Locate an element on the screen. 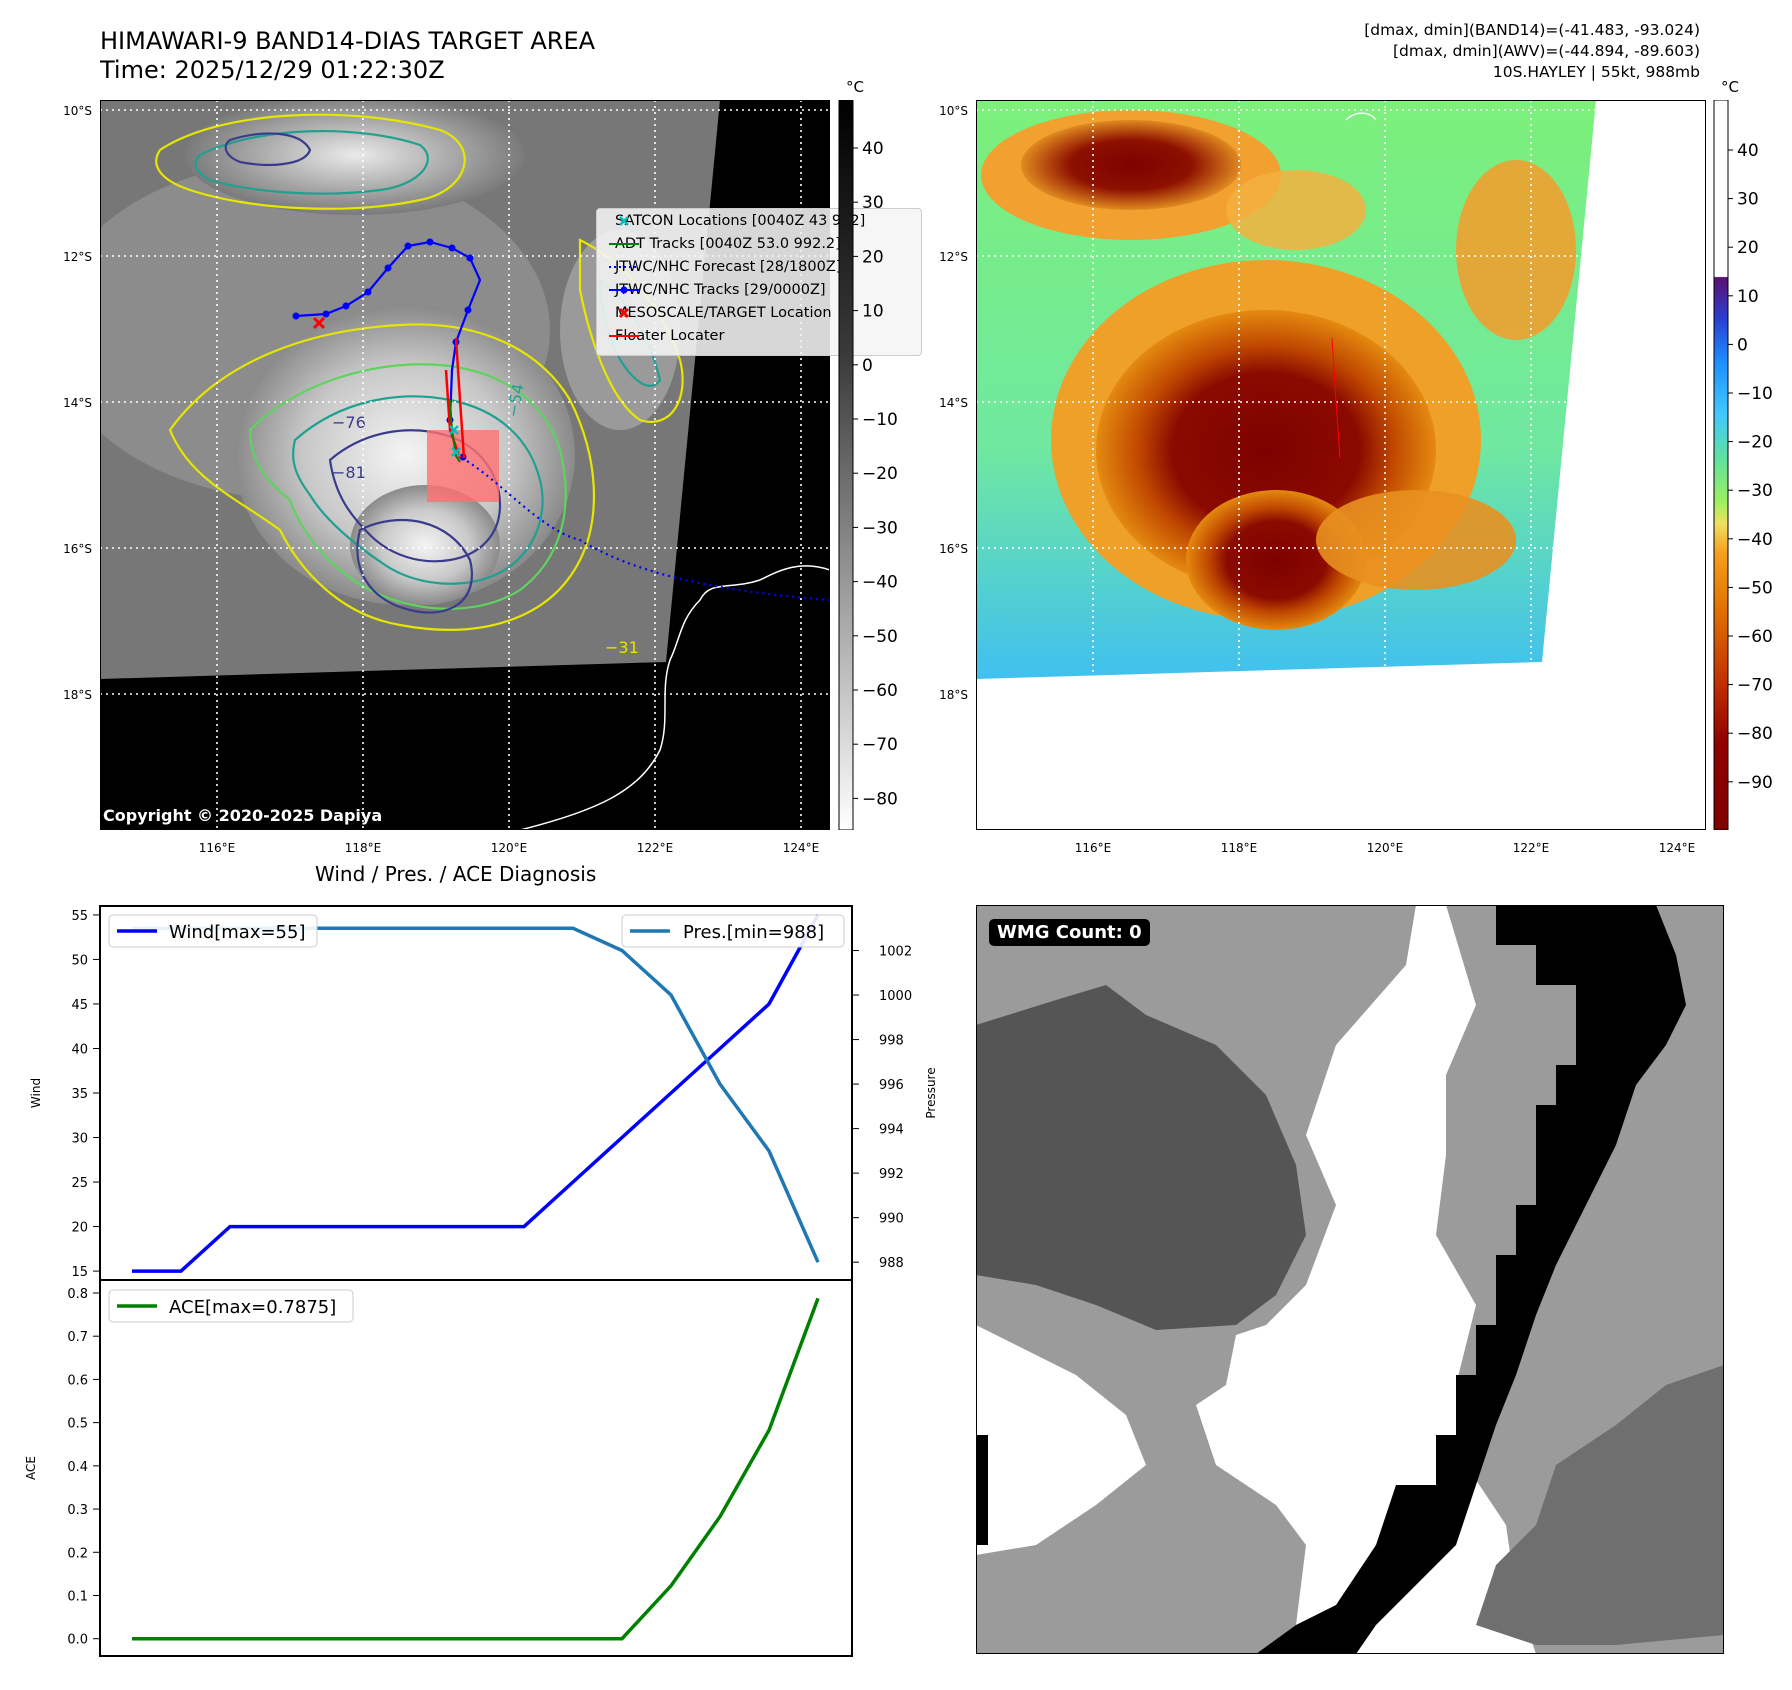 The image size is (1792, 1690). ir-lat-labels: 10°S 12°S 14°S 16°S 18°S is located at coordinates (77, 403).